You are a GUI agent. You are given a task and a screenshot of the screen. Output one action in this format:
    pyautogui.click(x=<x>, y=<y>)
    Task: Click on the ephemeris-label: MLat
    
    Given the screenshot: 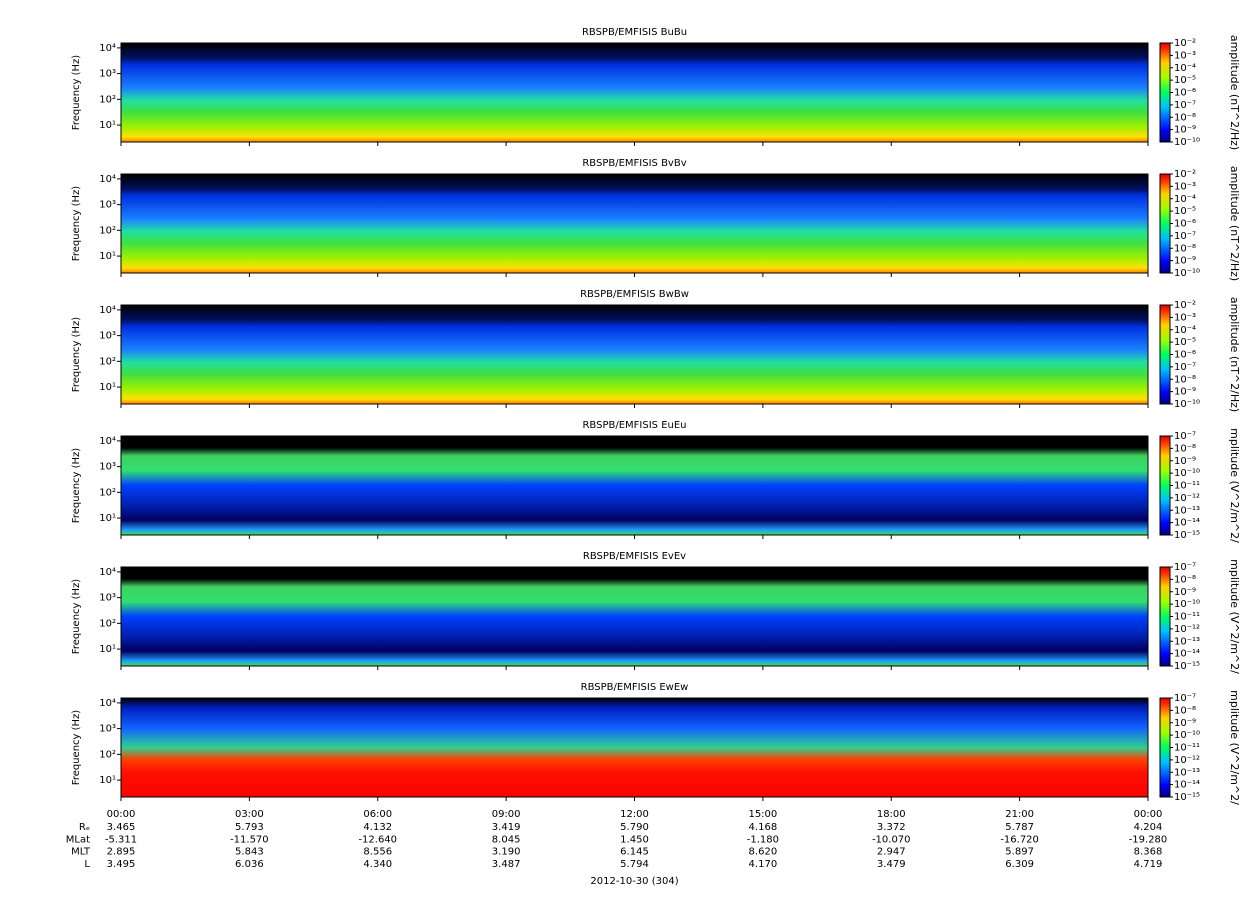 What is the action you would take?
    pyautogui.click(x=78, y=839)
    